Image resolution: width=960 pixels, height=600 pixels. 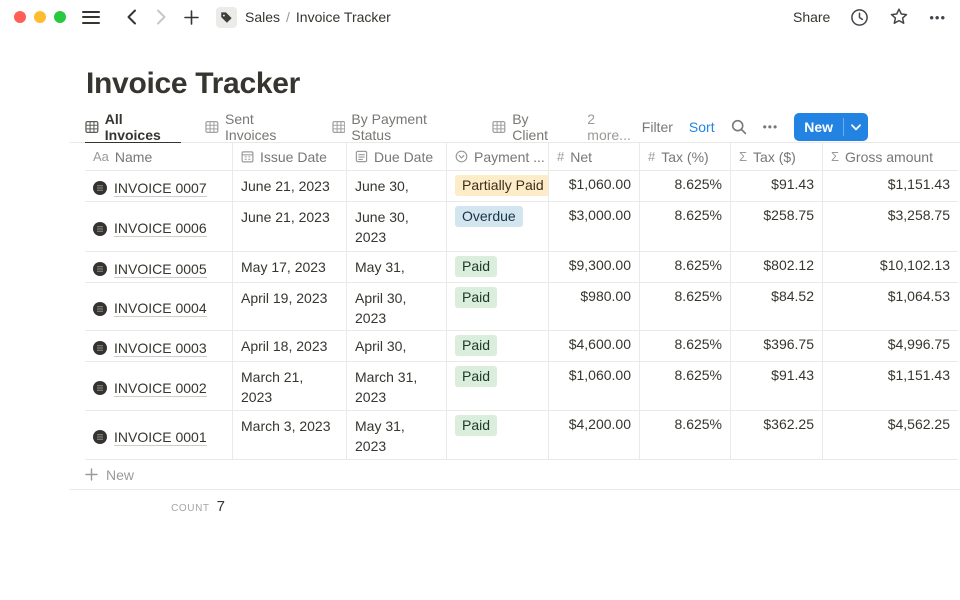 What do you see at coordinates (290, 267) in the screenshot?
I see `issue-date-cell: May 17, 2023` at bounding box center [290, 267].